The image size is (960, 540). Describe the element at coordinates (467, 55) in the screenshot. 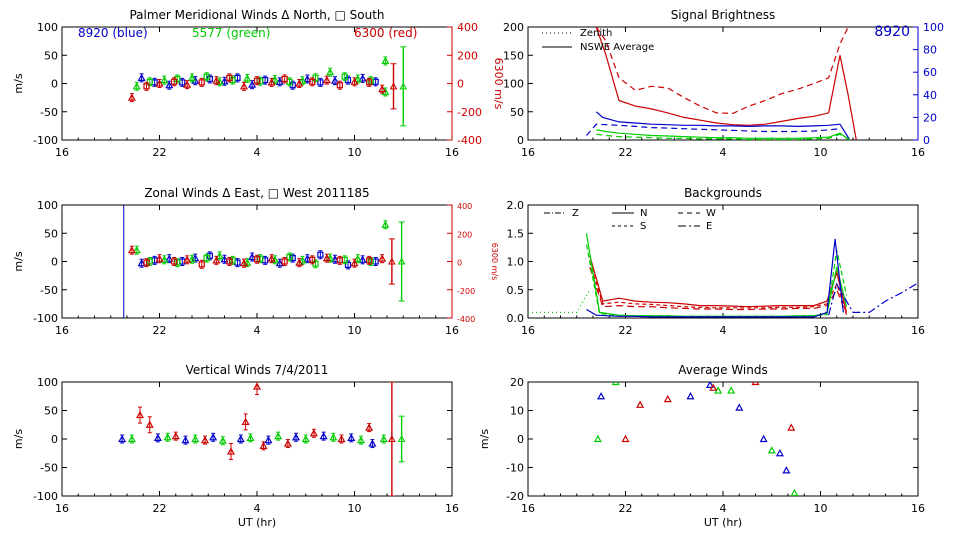

I see `y2-tick-label: 200` at that location.